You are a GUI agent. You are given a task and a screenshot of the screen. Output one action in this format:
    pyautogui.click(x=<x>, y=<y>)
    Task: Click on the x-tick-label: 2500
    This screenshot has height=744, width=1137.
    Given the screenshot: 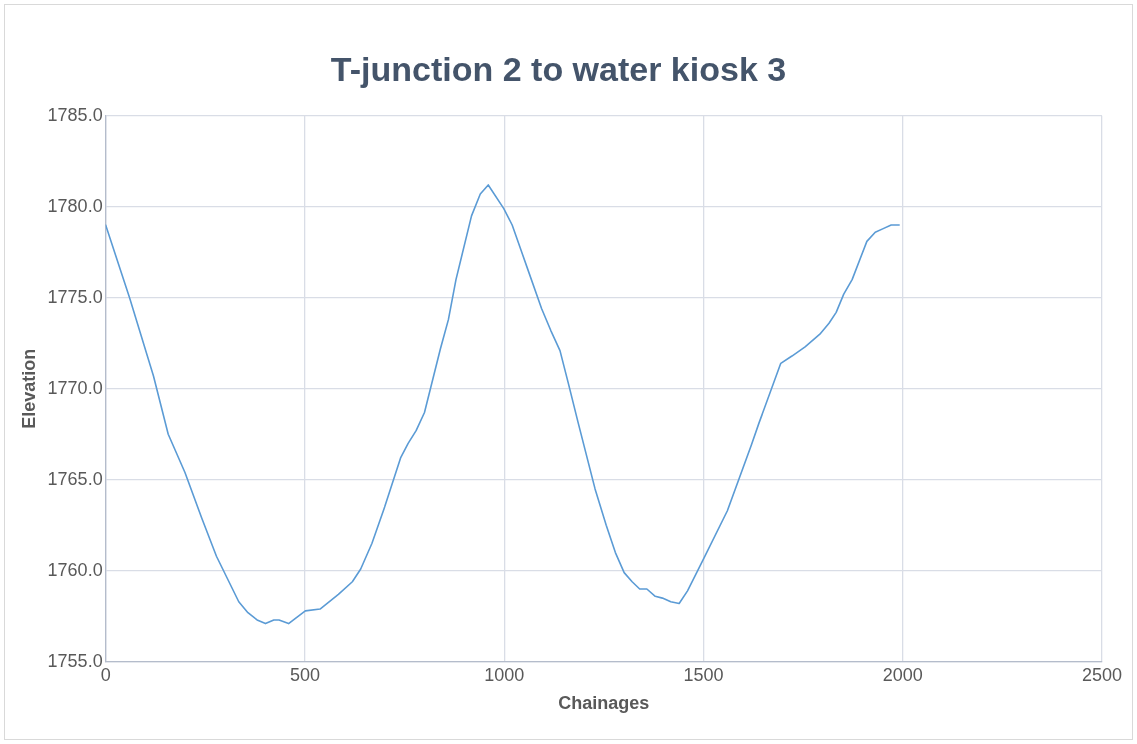 What is the action you would take?
    pyautogui.click(x=1102, y=674)
    